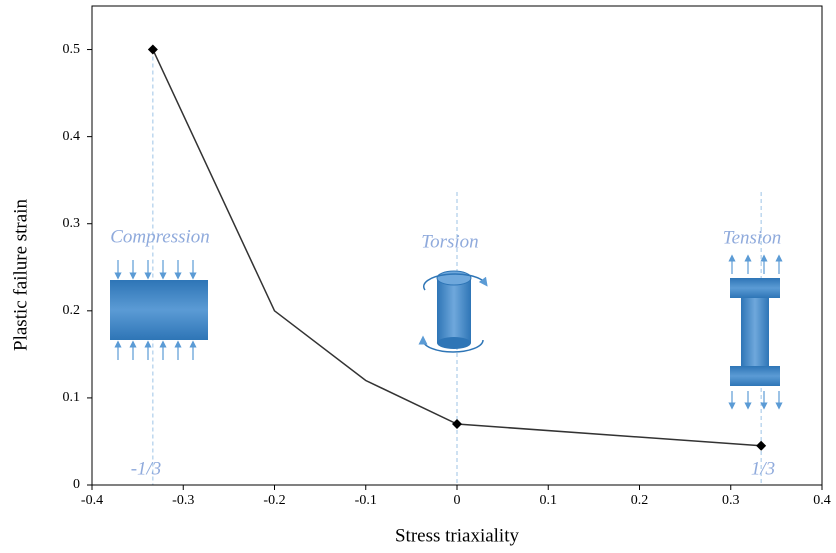  What do you see at coordinates (20, 275) in the screenshot?
I see `y-axis-title: Plastic failure strain` at bounding box center [20, 275].